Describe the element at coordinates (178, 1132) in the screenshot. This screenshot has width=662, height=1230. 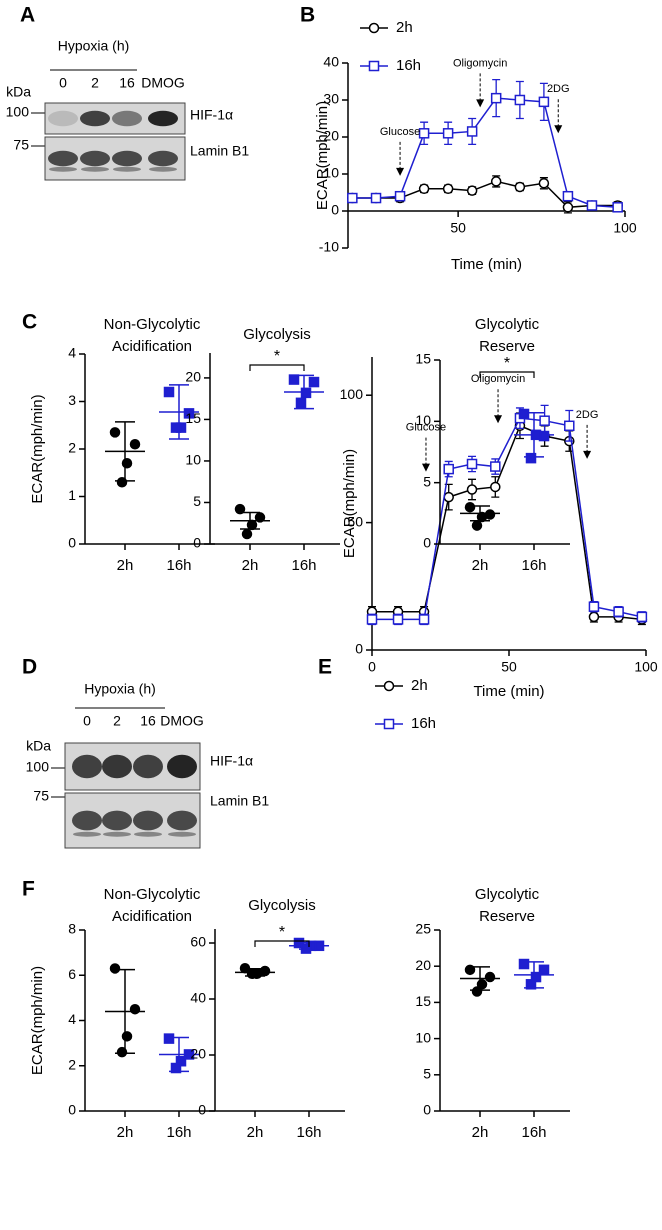
I see `x-tick-label: 16h` at that location.